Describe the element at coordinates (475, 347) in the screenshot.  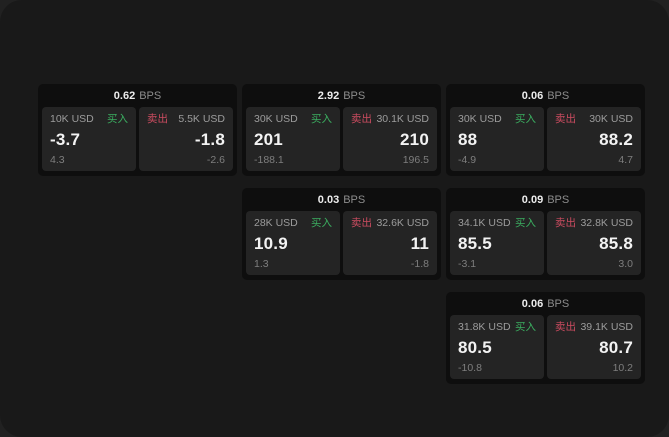
I see `buy-value: 80.5` at that location.